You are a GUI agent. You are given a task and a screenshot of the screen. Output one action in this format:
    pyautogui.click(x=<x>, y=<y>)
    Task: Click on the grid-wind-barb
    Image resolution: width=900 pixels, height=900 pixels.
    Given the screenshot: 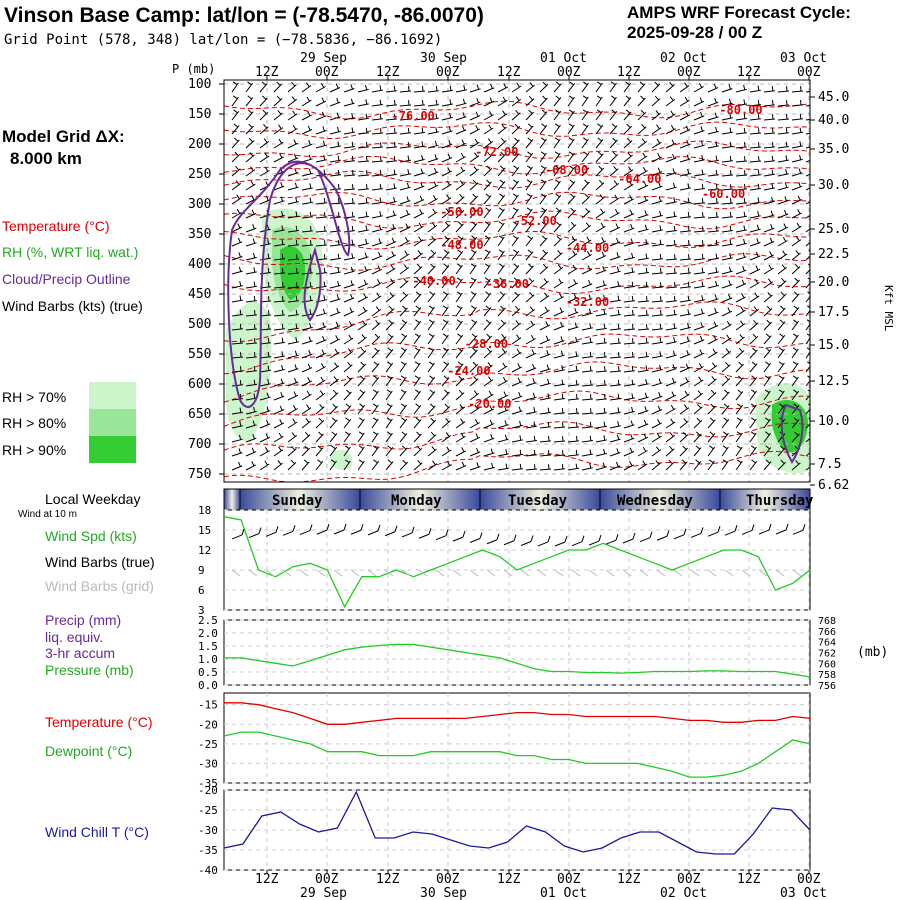 What is the action you would take?
    pyautogui.click(x=593, y=573)
    